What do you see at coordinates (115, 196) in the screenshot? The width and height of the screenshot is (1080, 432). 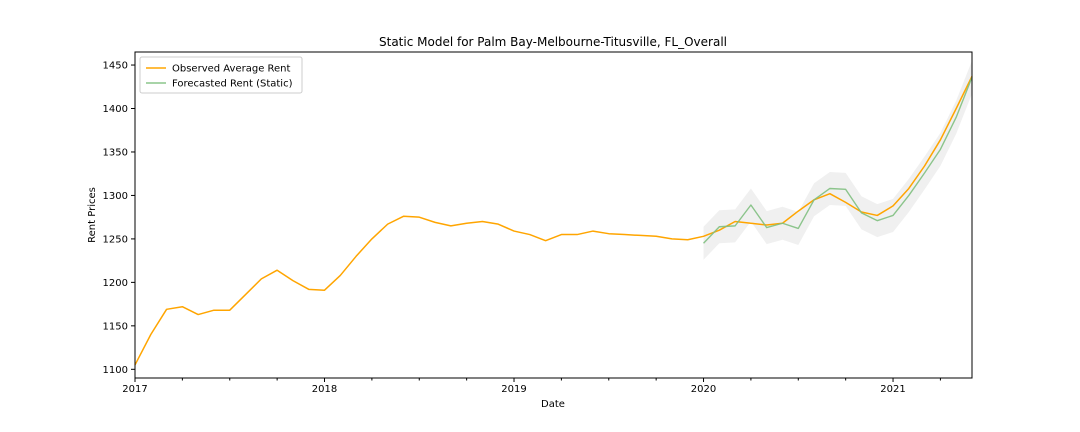 I see `y-tick-label: 1300` at bounding box center [115, 196].